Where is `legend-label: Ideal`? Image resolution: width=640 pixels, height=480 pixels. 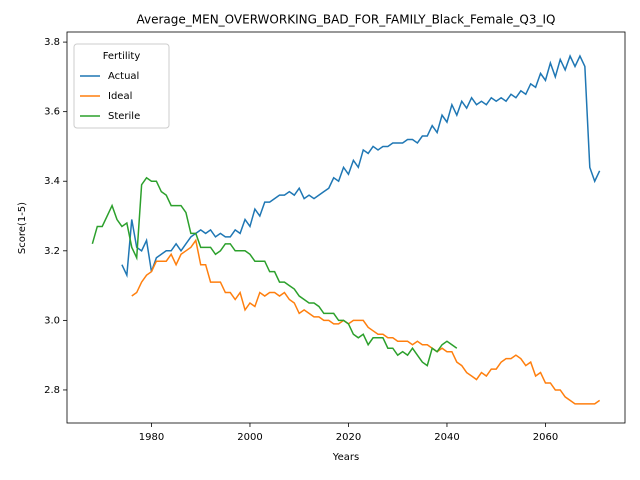
legend-label: Ideal is located at coordinates (120, 96).